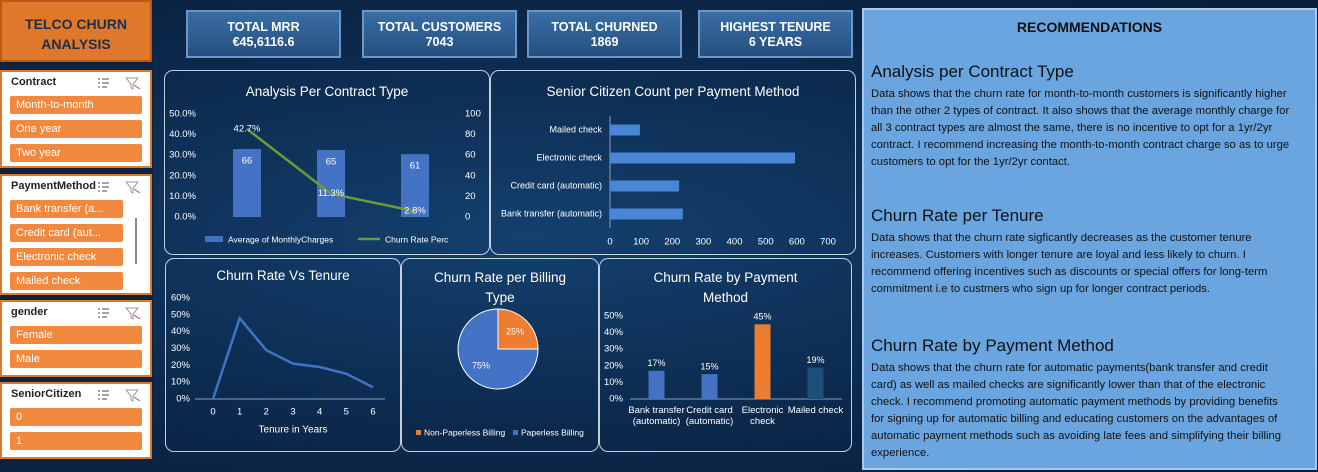  Describe the element at coordinates (828, 242) in the screenshot. I see `x-tick-label: 700` at that location.